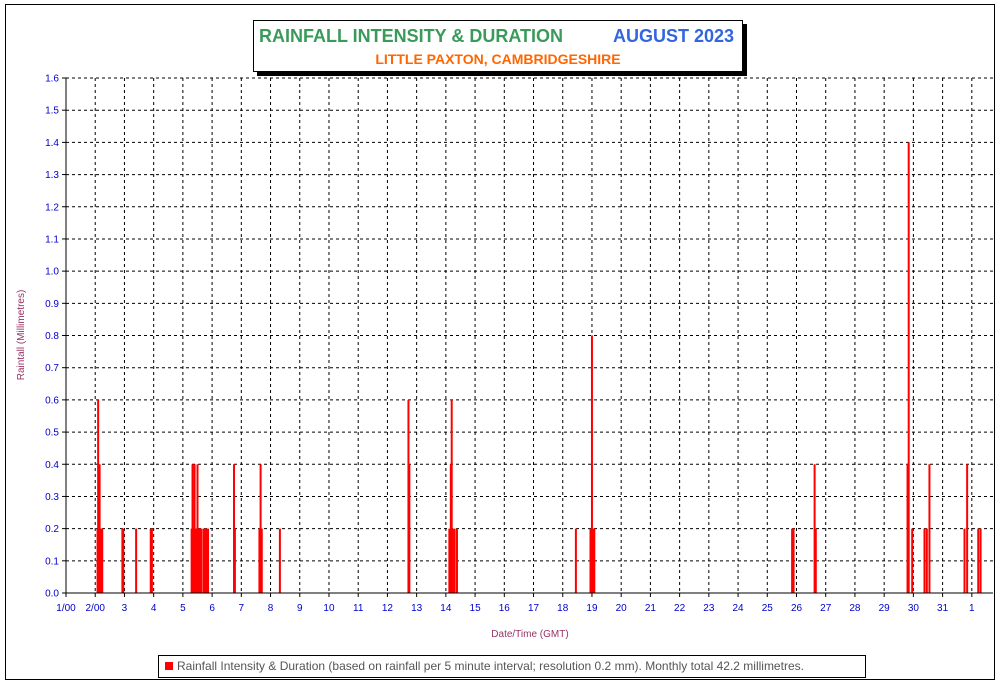 The width and height of the screenshot is (1001, 686). What do you see at coordinates (709, 608) in the screenshot?
I see `x-tick-label: 23` at bounding box center [709, 608].